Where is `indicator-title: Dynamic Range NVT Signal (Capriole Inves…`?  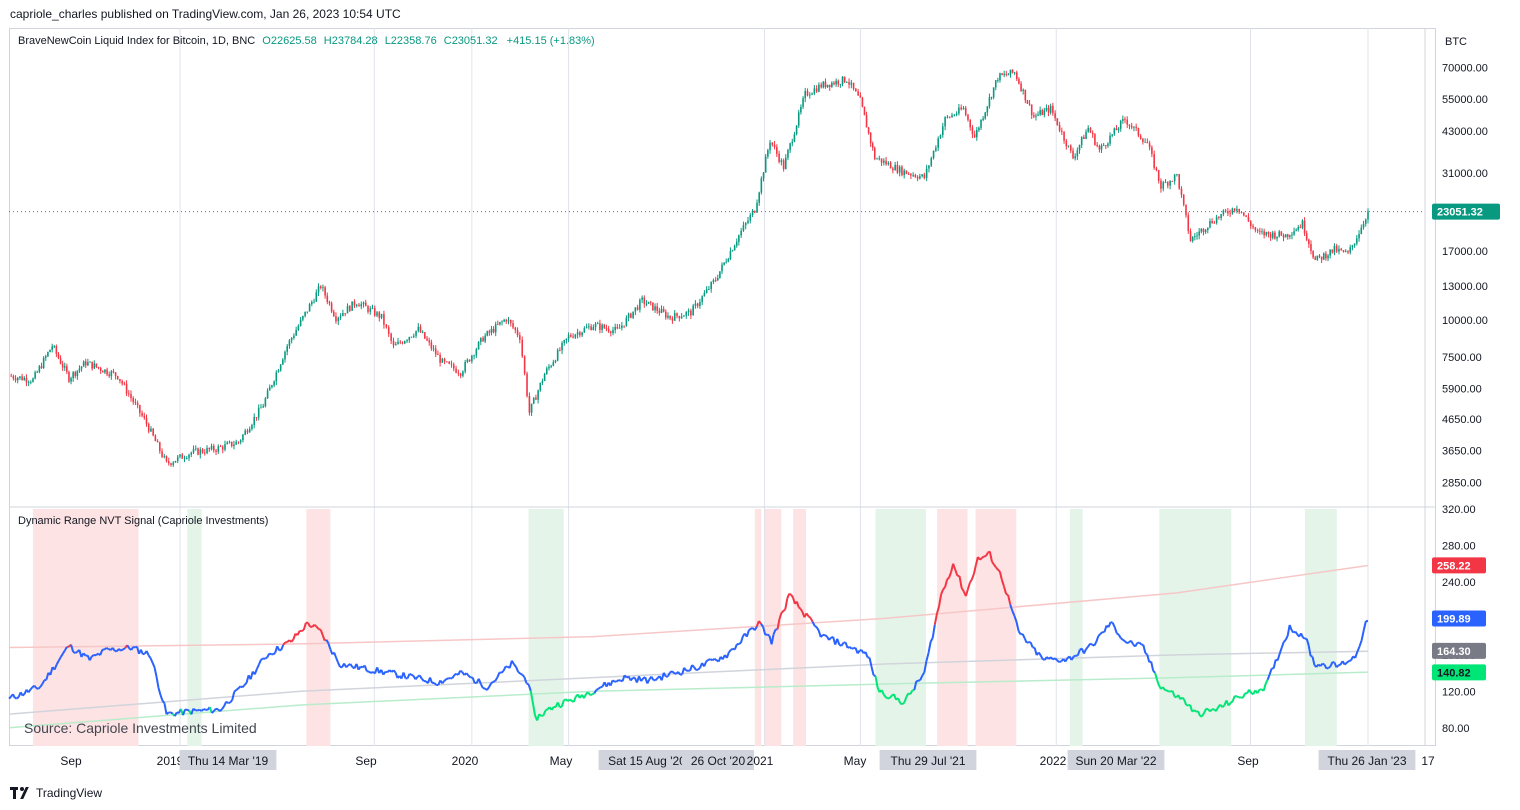 indicator-title: Dynamic Range NVT Signal (Capriole Inves… is located at coordinates (143, 521).